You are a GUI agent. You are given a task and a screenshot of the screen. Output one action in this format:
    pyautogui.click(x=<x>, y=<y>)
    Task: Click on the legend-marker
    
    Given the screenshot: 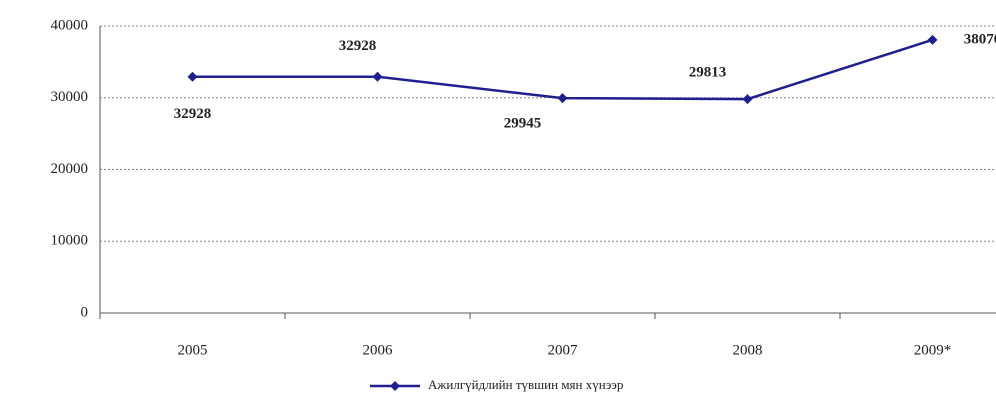 What is the action you would take?
    pyautogui.click(x=395, y=386)
    